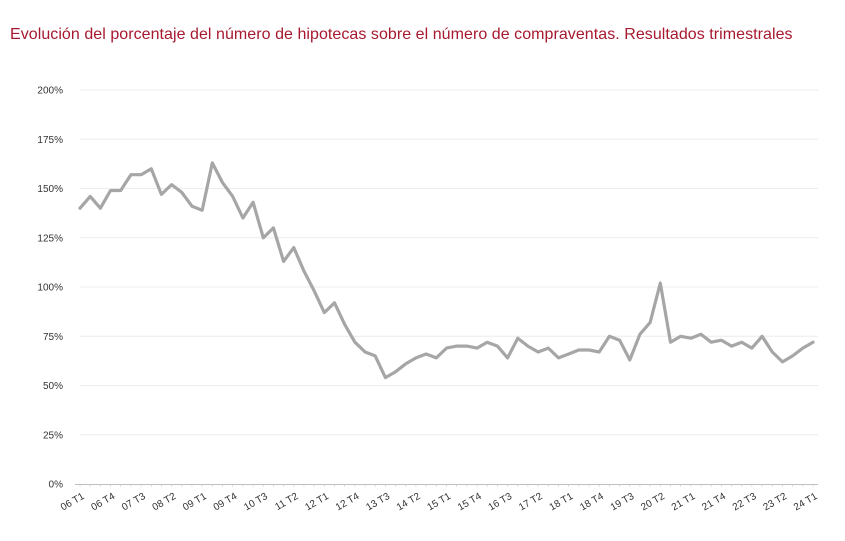  I want to click on x-tick-label: 10 T3, so click(256, 502).